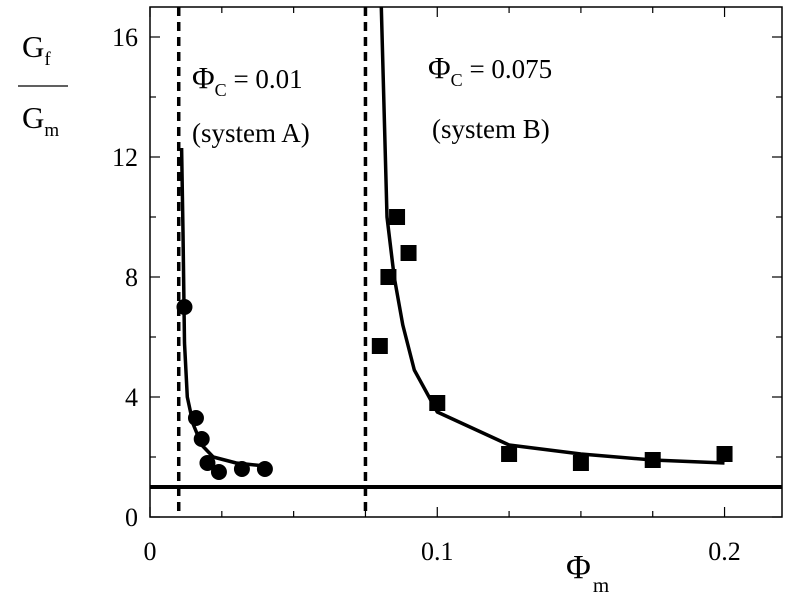 This screenshot has height=603, width=787. Describe the element at coordinates (437, 551) in the screenshot. I see `x-tick-label: 0.1` at that location.